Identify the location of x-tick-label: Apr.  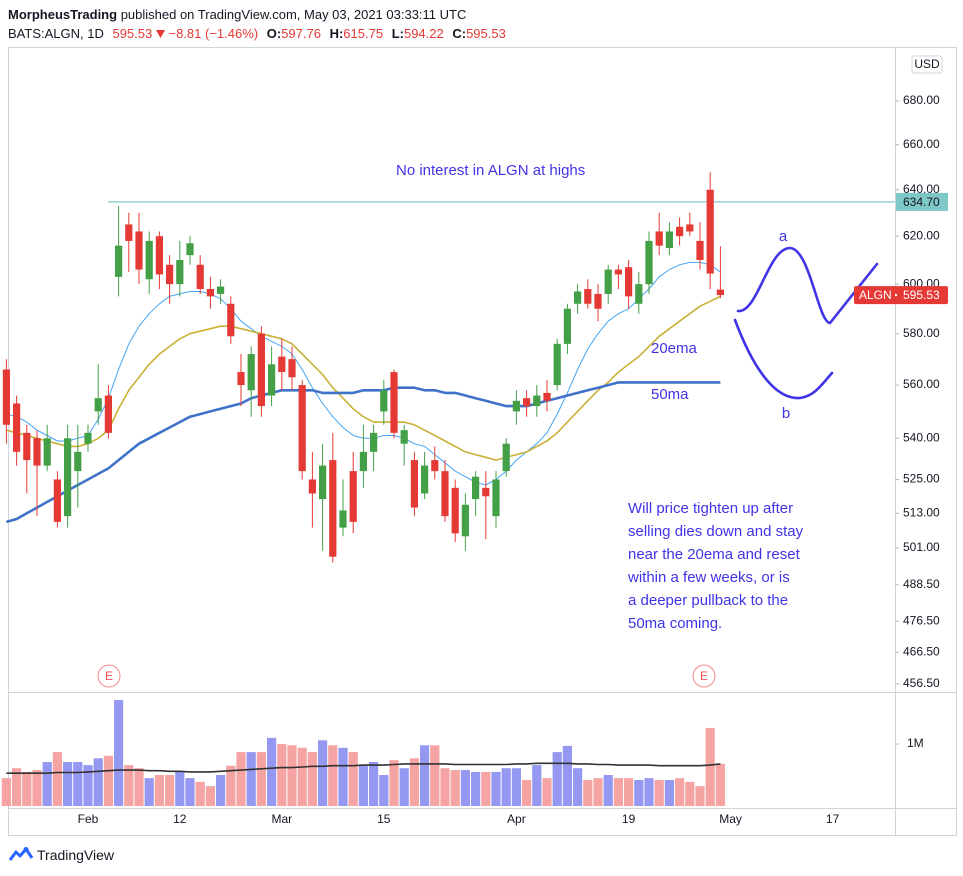
(516, 819).